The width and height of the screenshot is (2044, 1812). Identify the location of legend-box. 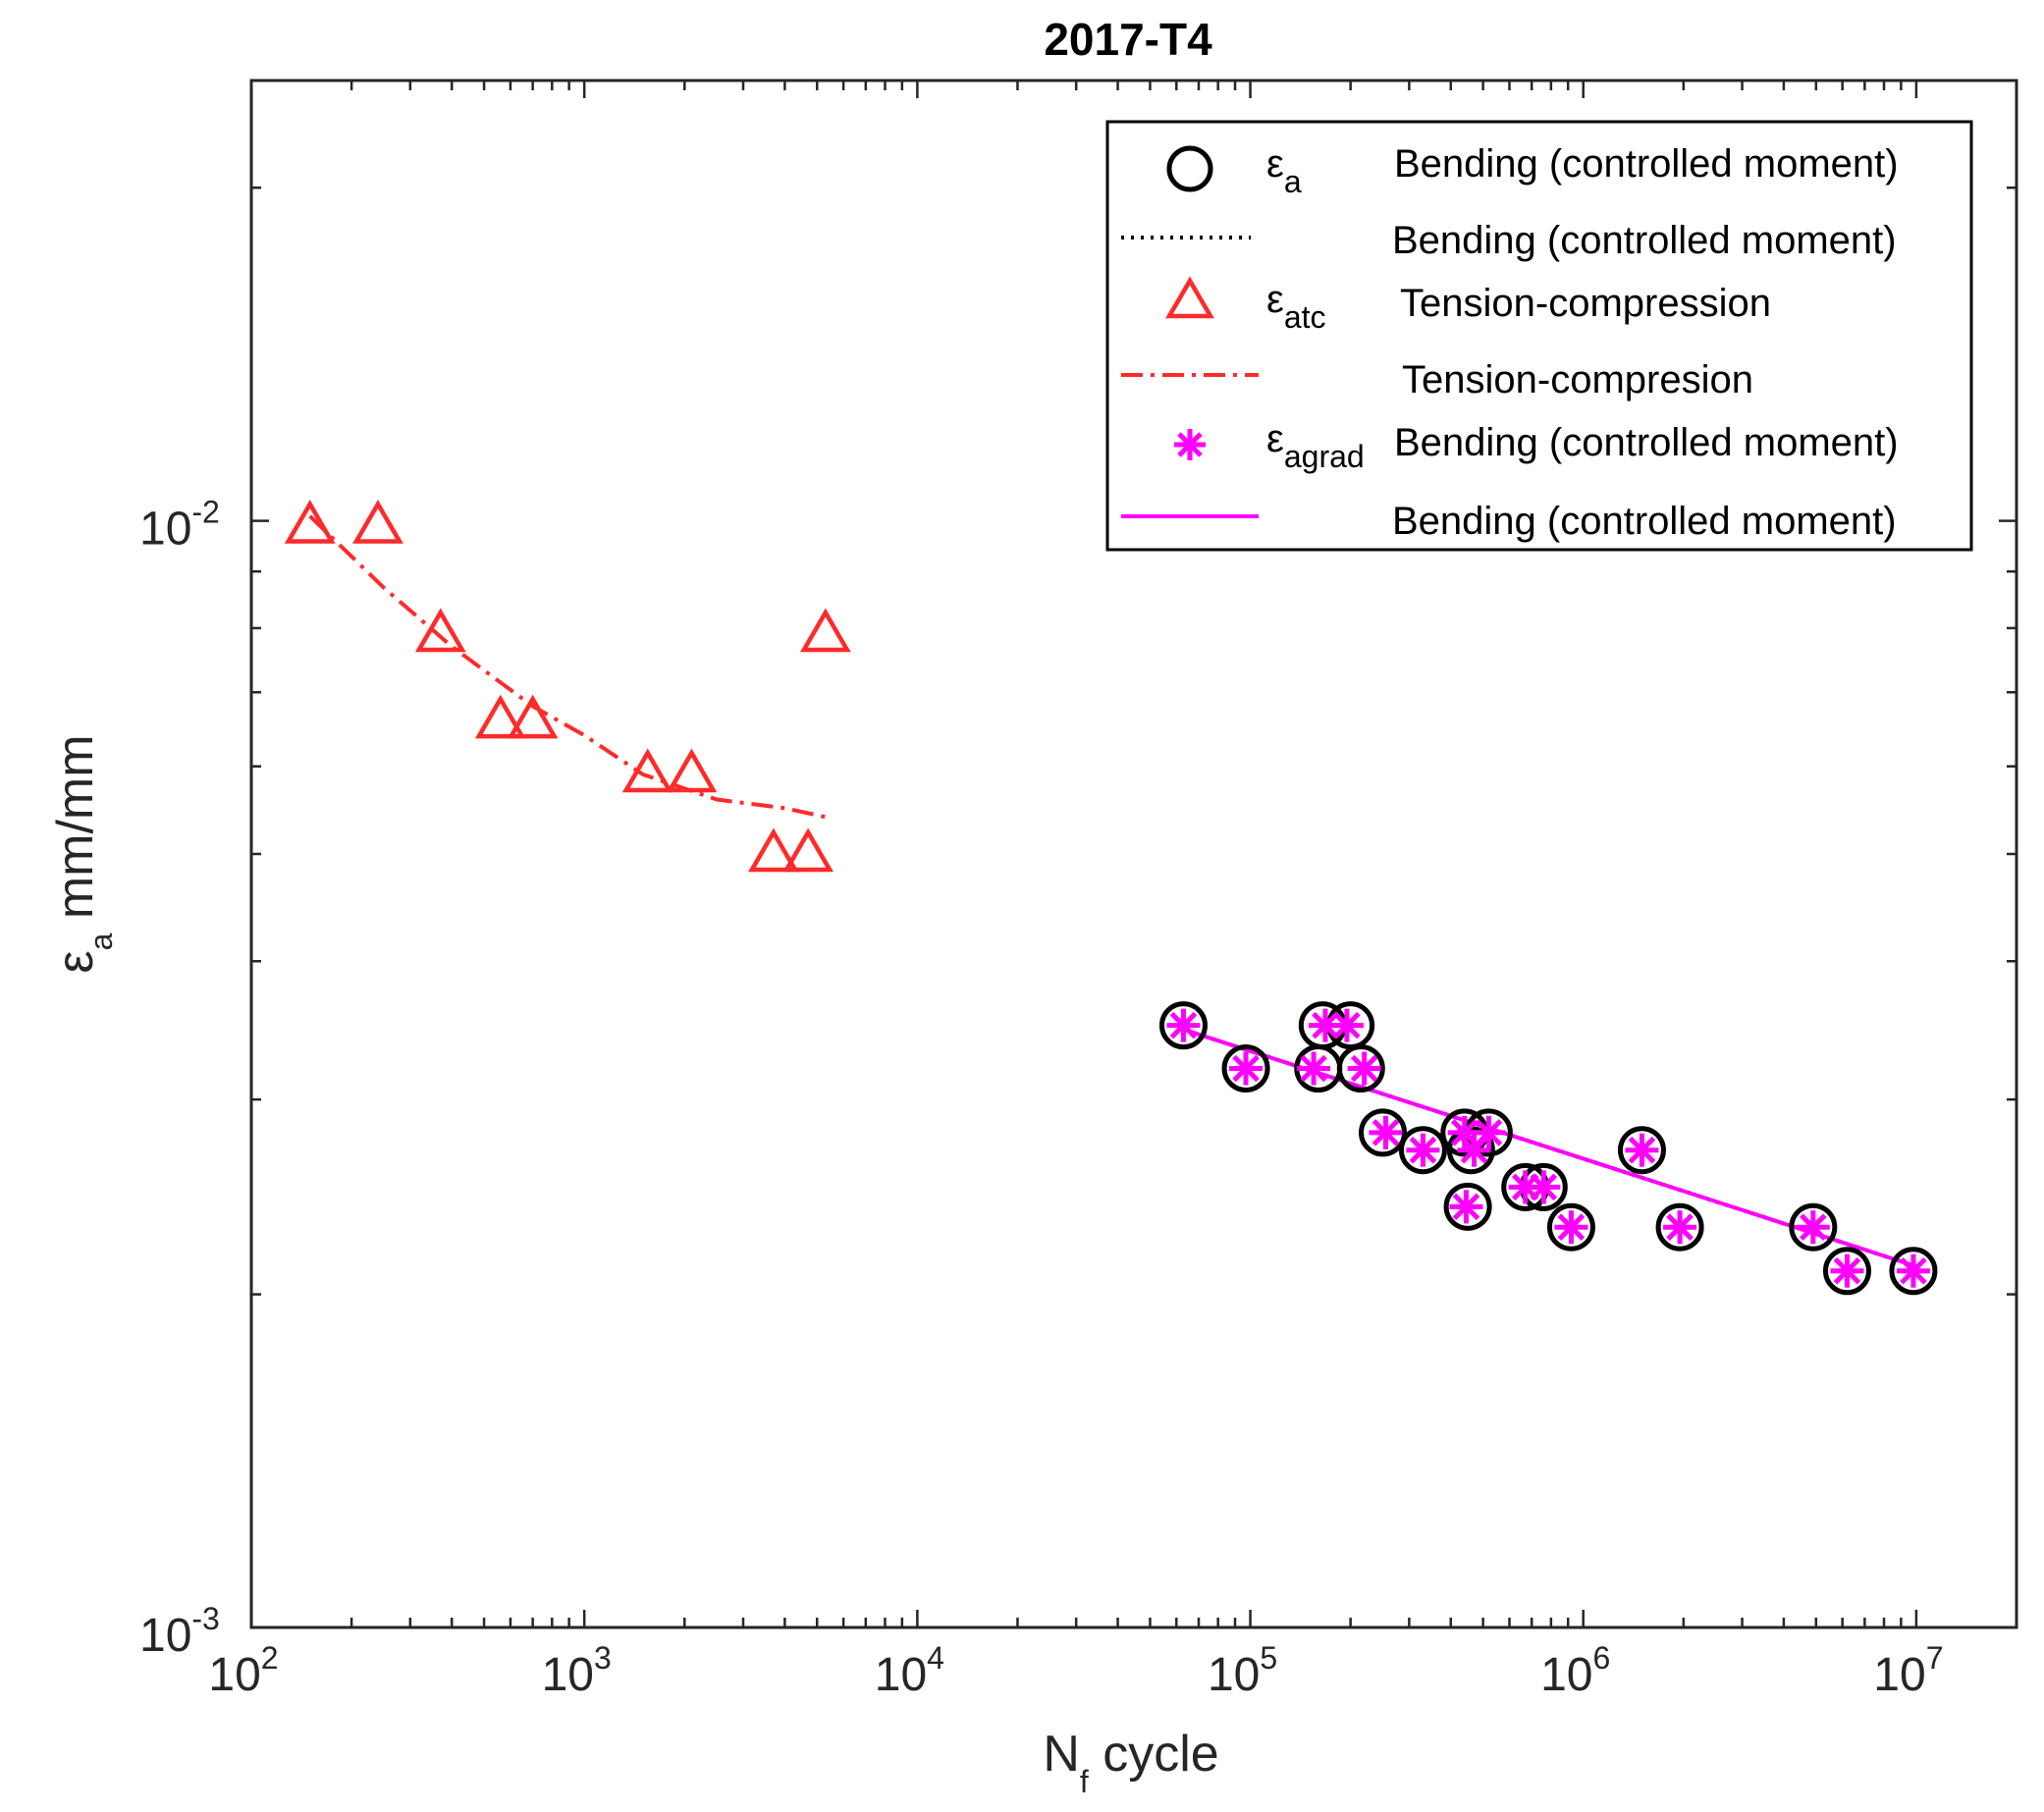
(1539, 336).